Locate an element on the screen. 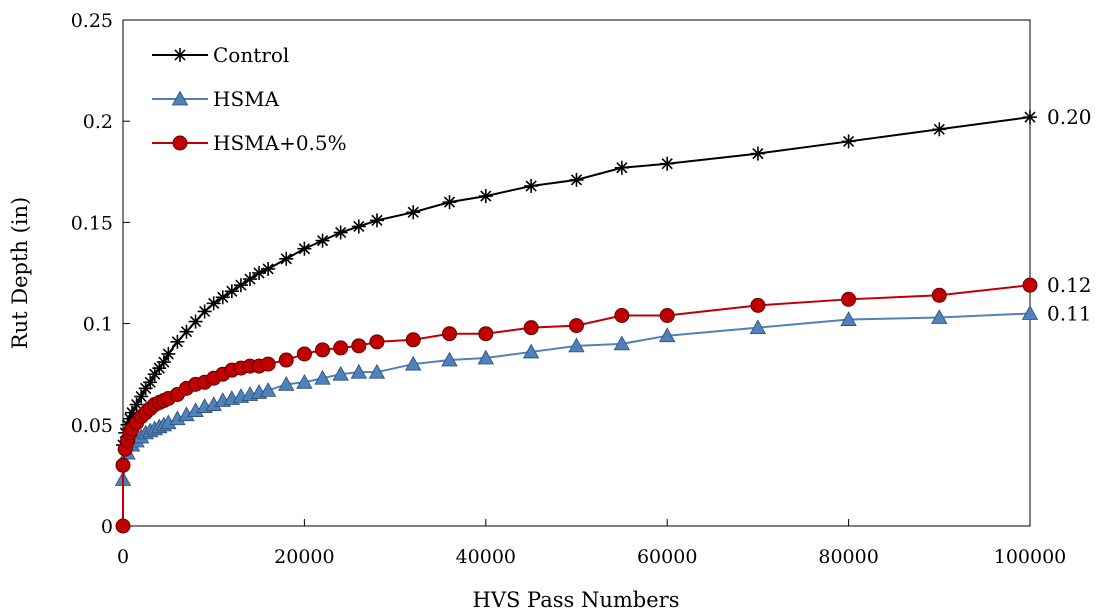  end-labels: 0.20 0.12 0.11 is located at coordinates (1069, 215).